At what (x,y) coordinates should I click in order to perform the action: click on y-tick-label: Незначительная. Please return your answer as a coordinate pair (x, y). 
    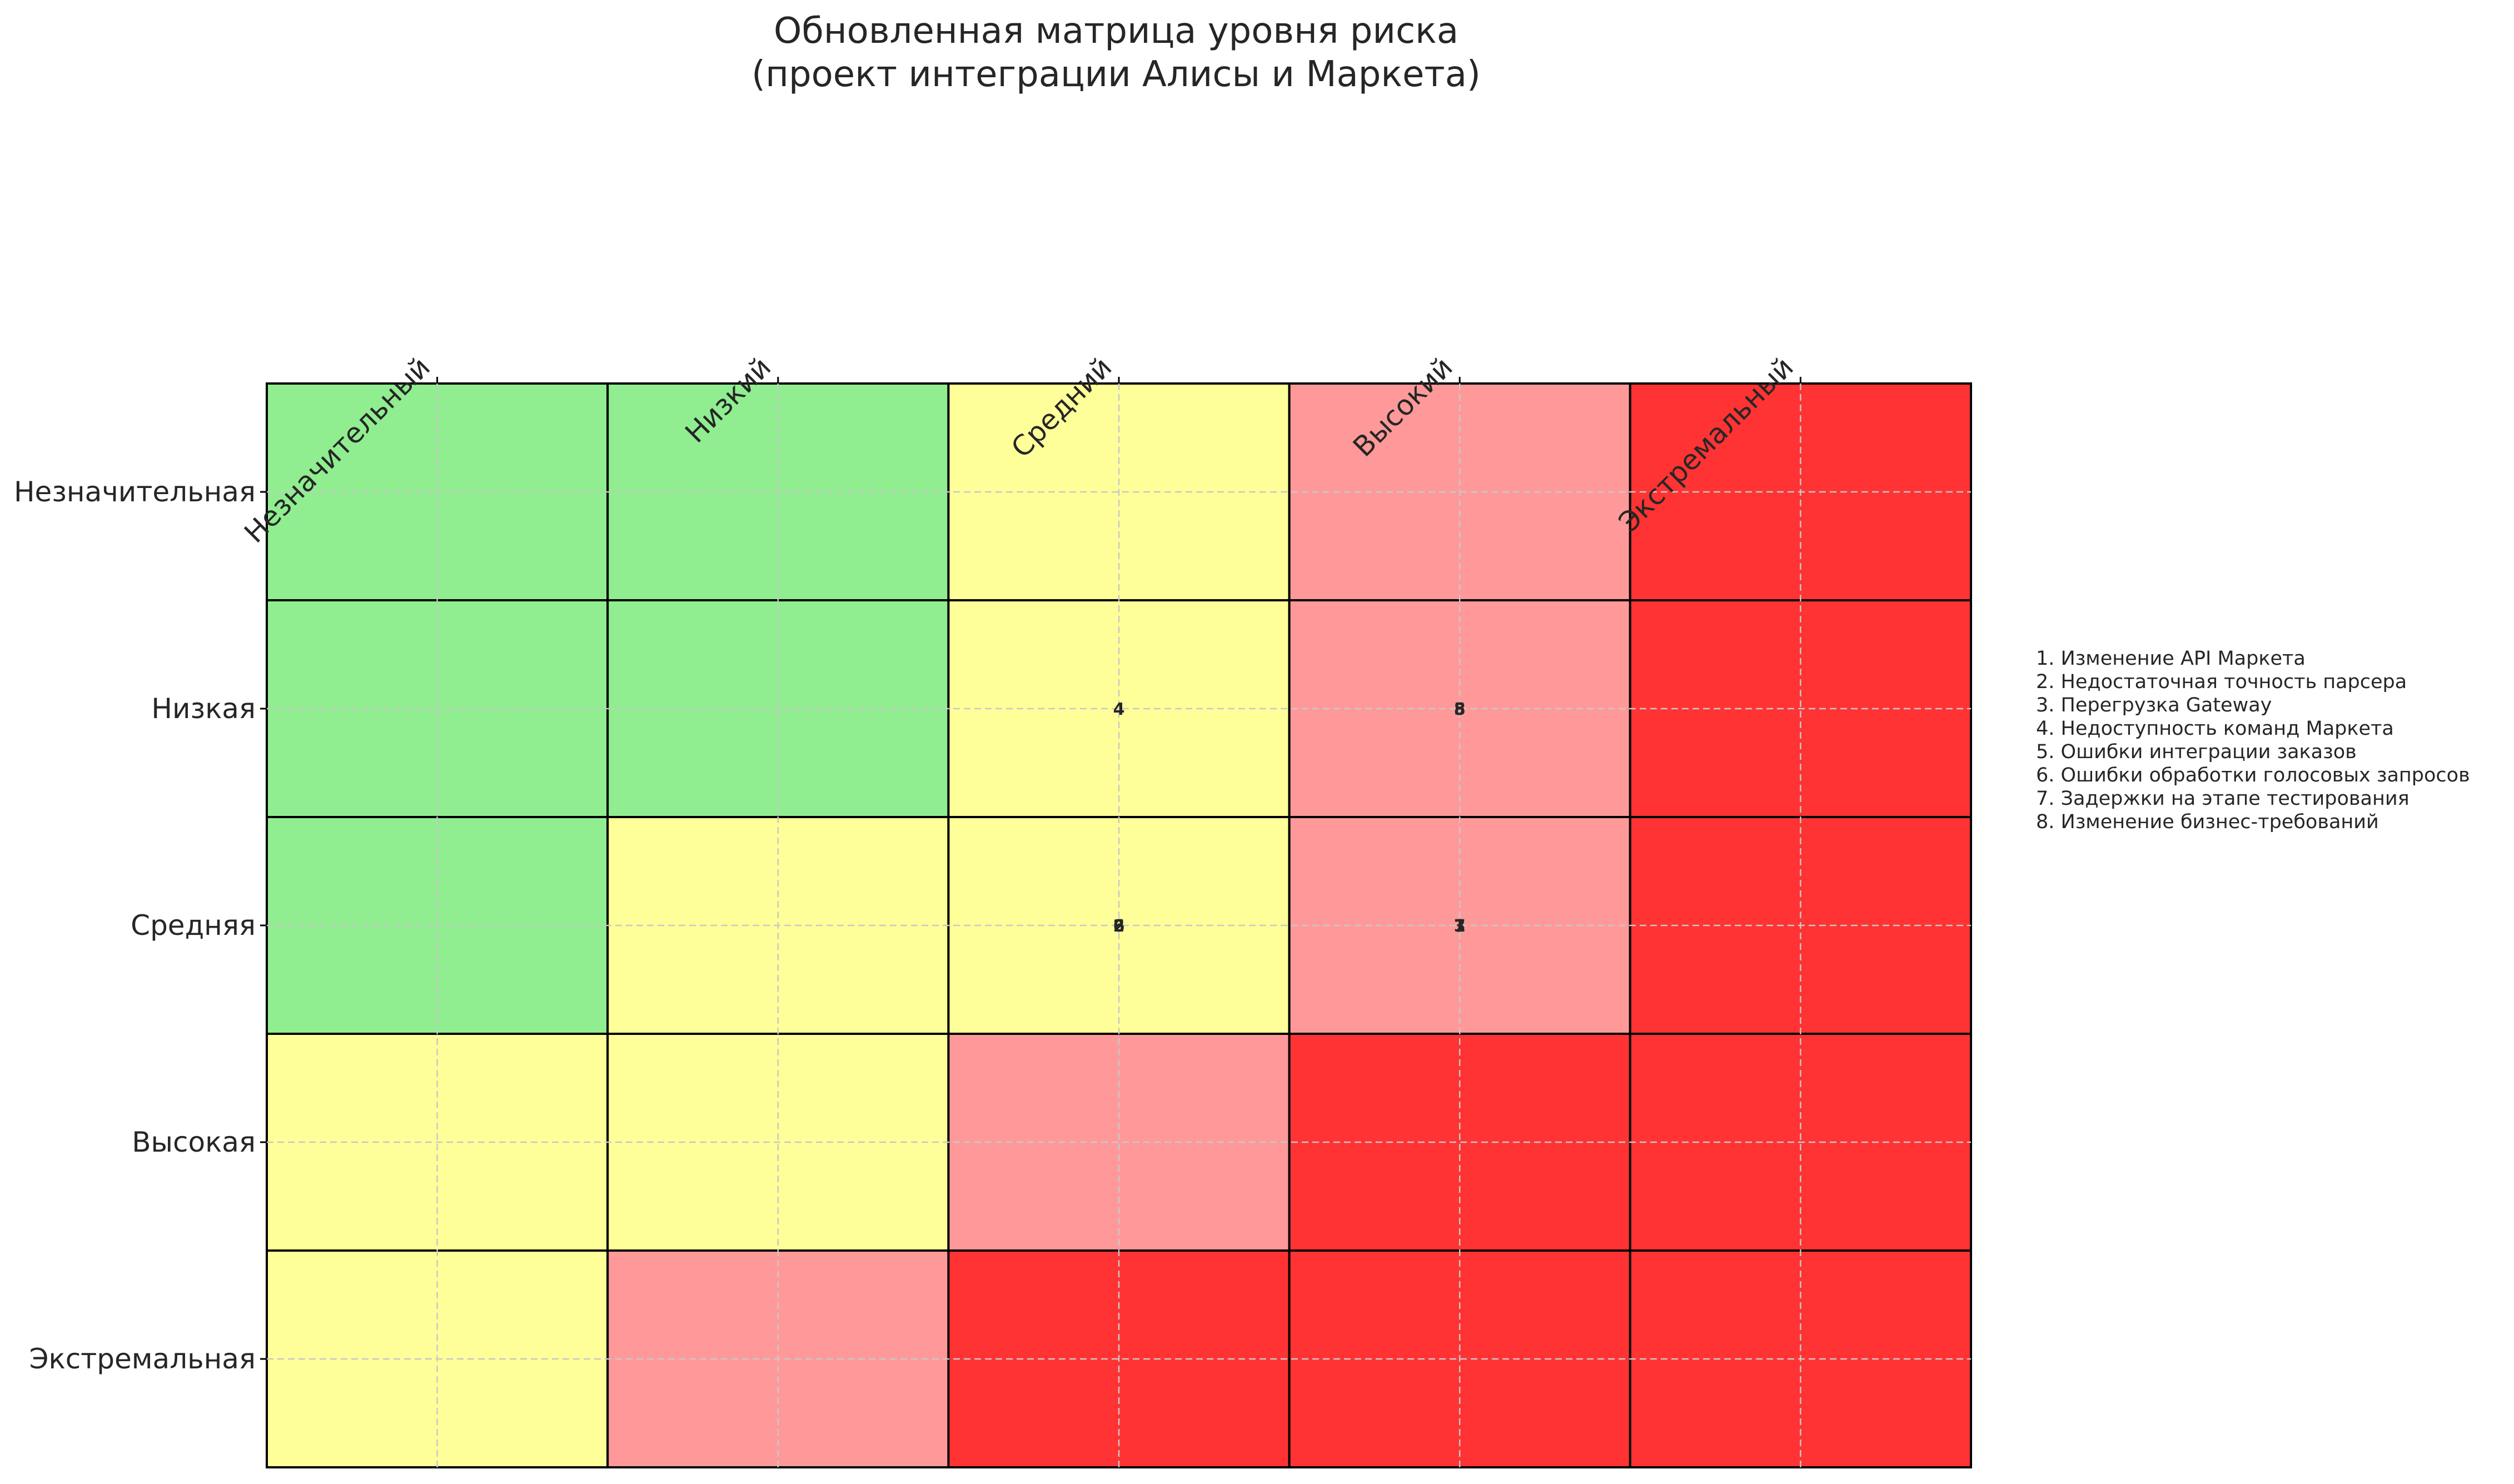
    Looking at the image, I should click on (135, 492).